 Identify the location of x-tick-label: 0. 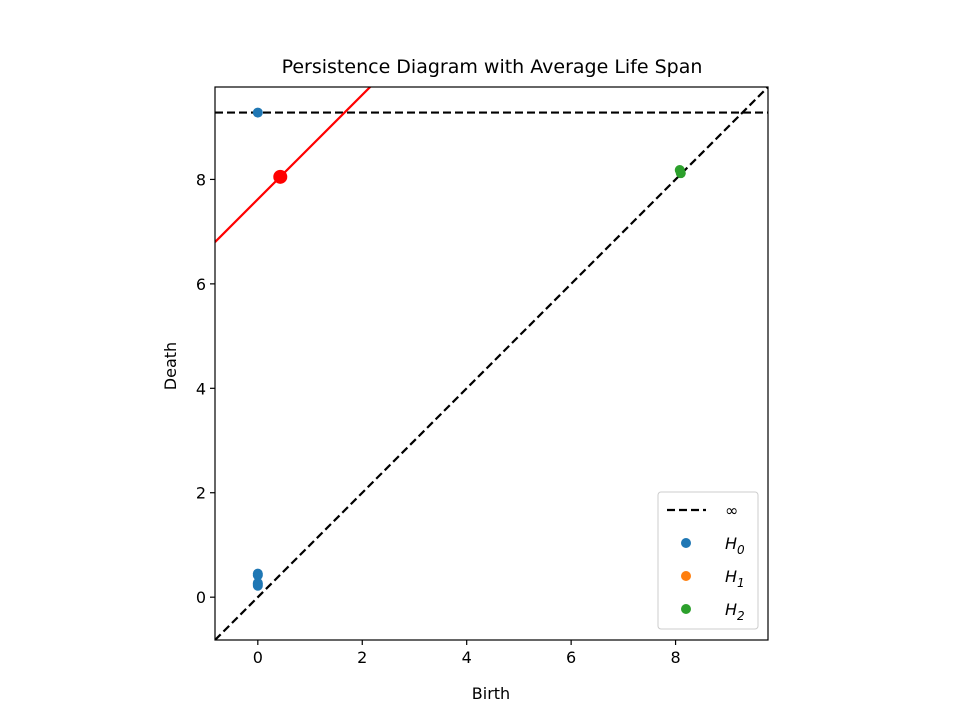
(258, 657).